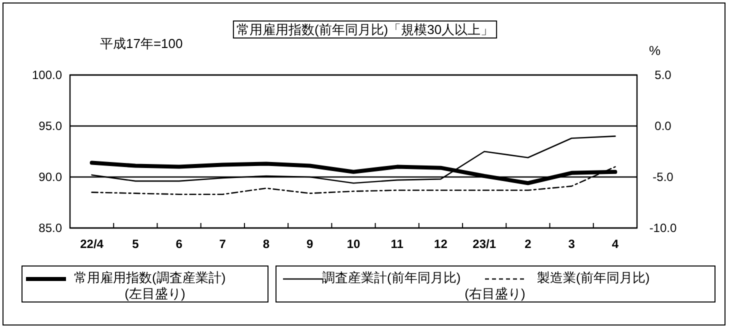  What do you see at coordinates (663, 75) in the screenshot?
I see `y2-tick-label: 5.0` at bounding box center [663, 75].